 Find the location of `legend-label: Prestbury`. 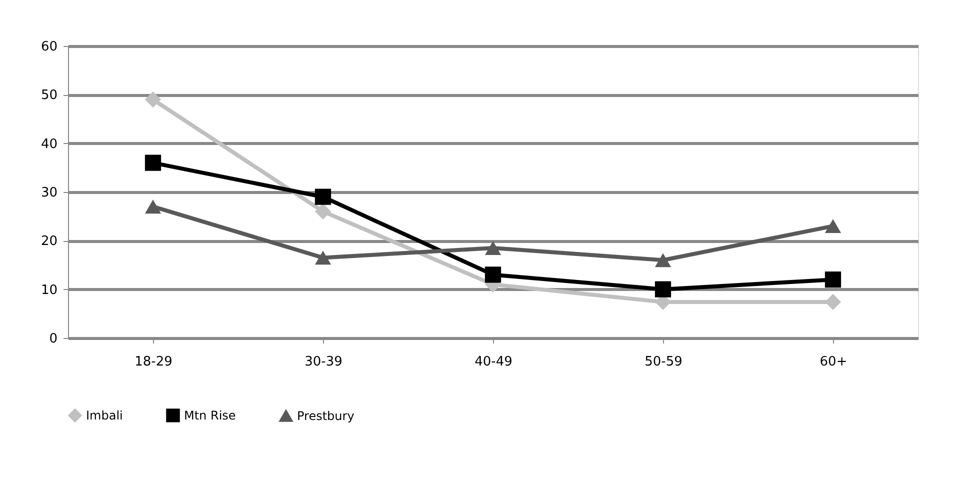

legend-label: Prestbury is located at coordinates (325, 415).